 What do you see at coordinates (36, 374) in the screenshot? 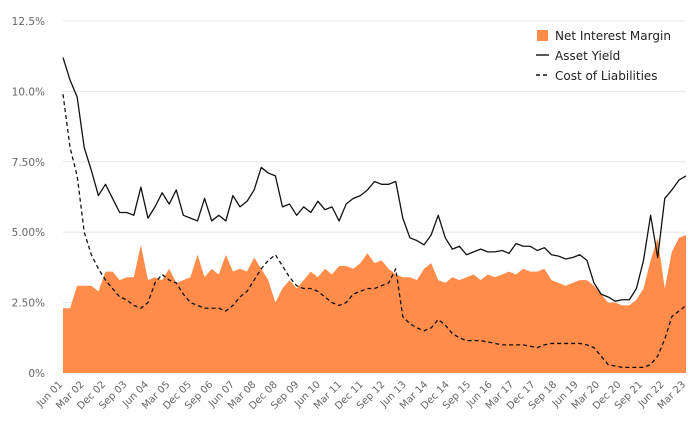
I see `y-tick-label: 0%` at bounding box center [36, 374].